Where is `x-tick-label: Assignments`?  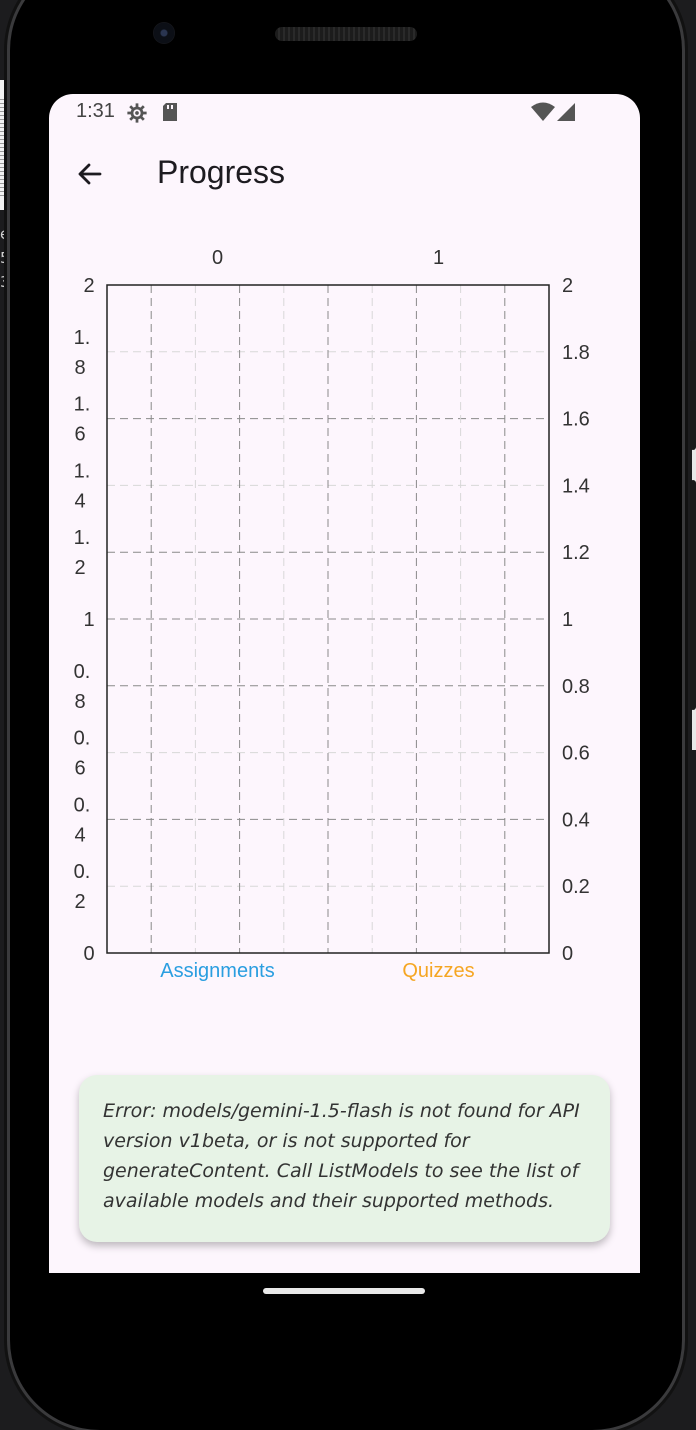
x-tick-label: Assignments is located at coordinates (217, 971).